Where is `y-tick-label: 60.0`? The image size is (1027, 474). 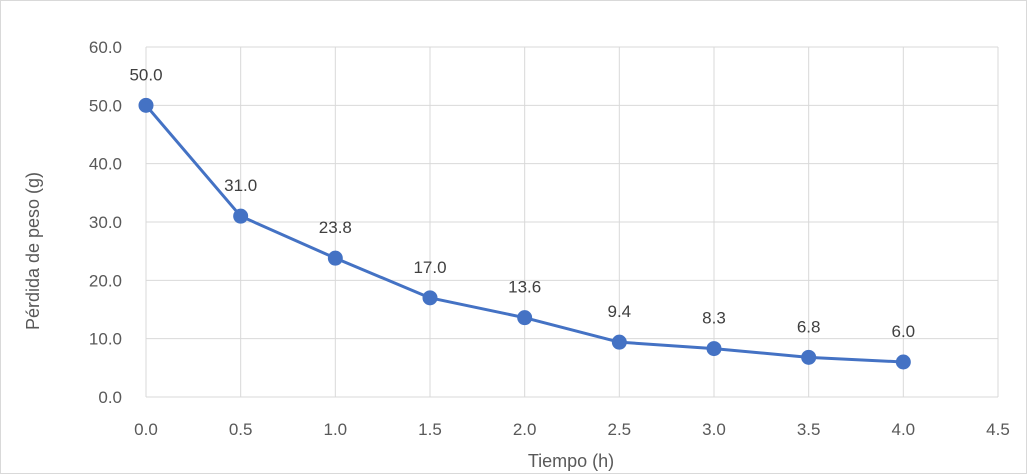
y-tick-label: 60.0 is located at coordinates (105, 47).